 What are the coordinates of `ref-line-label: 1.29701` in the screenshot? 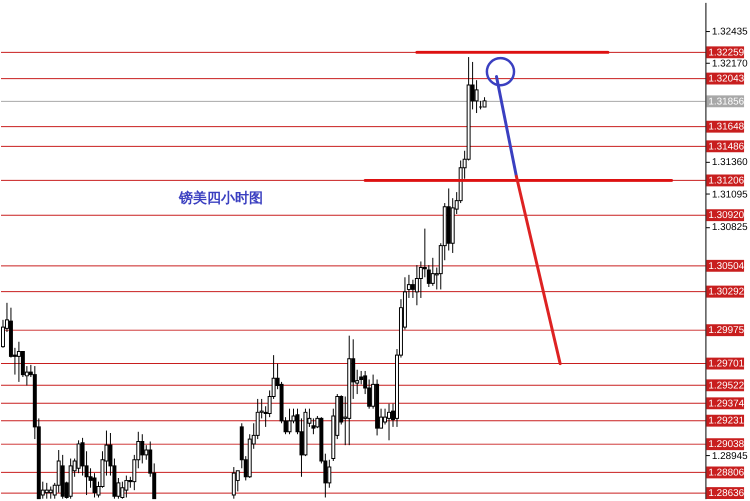 It's located at (726, 364).